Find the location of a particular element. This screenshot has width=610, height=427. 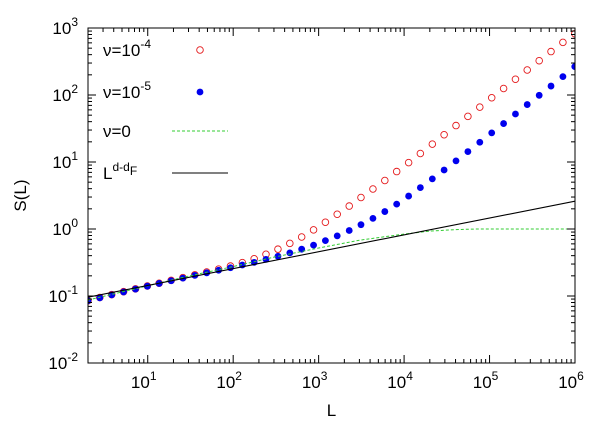

y-tick-exponent: 2 is located at coordinates (74, 89).